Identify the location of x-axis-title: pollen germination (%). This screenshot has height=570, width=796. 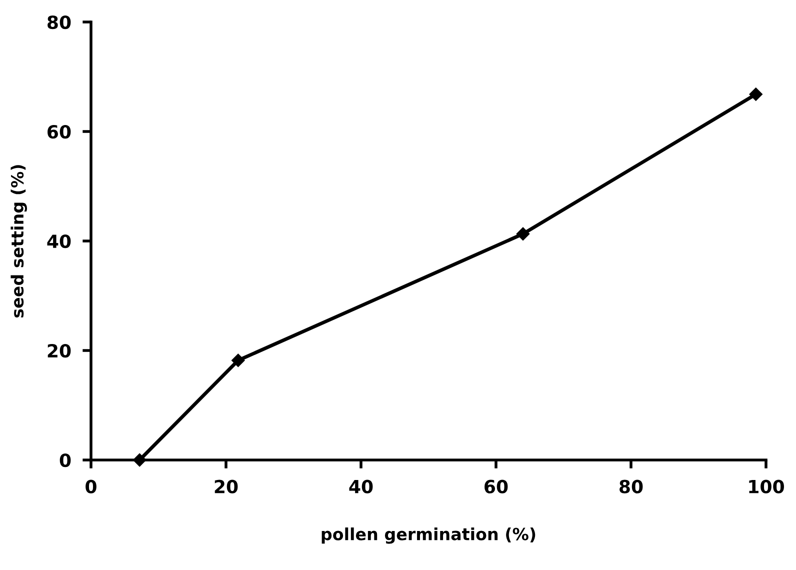
(429, 535).